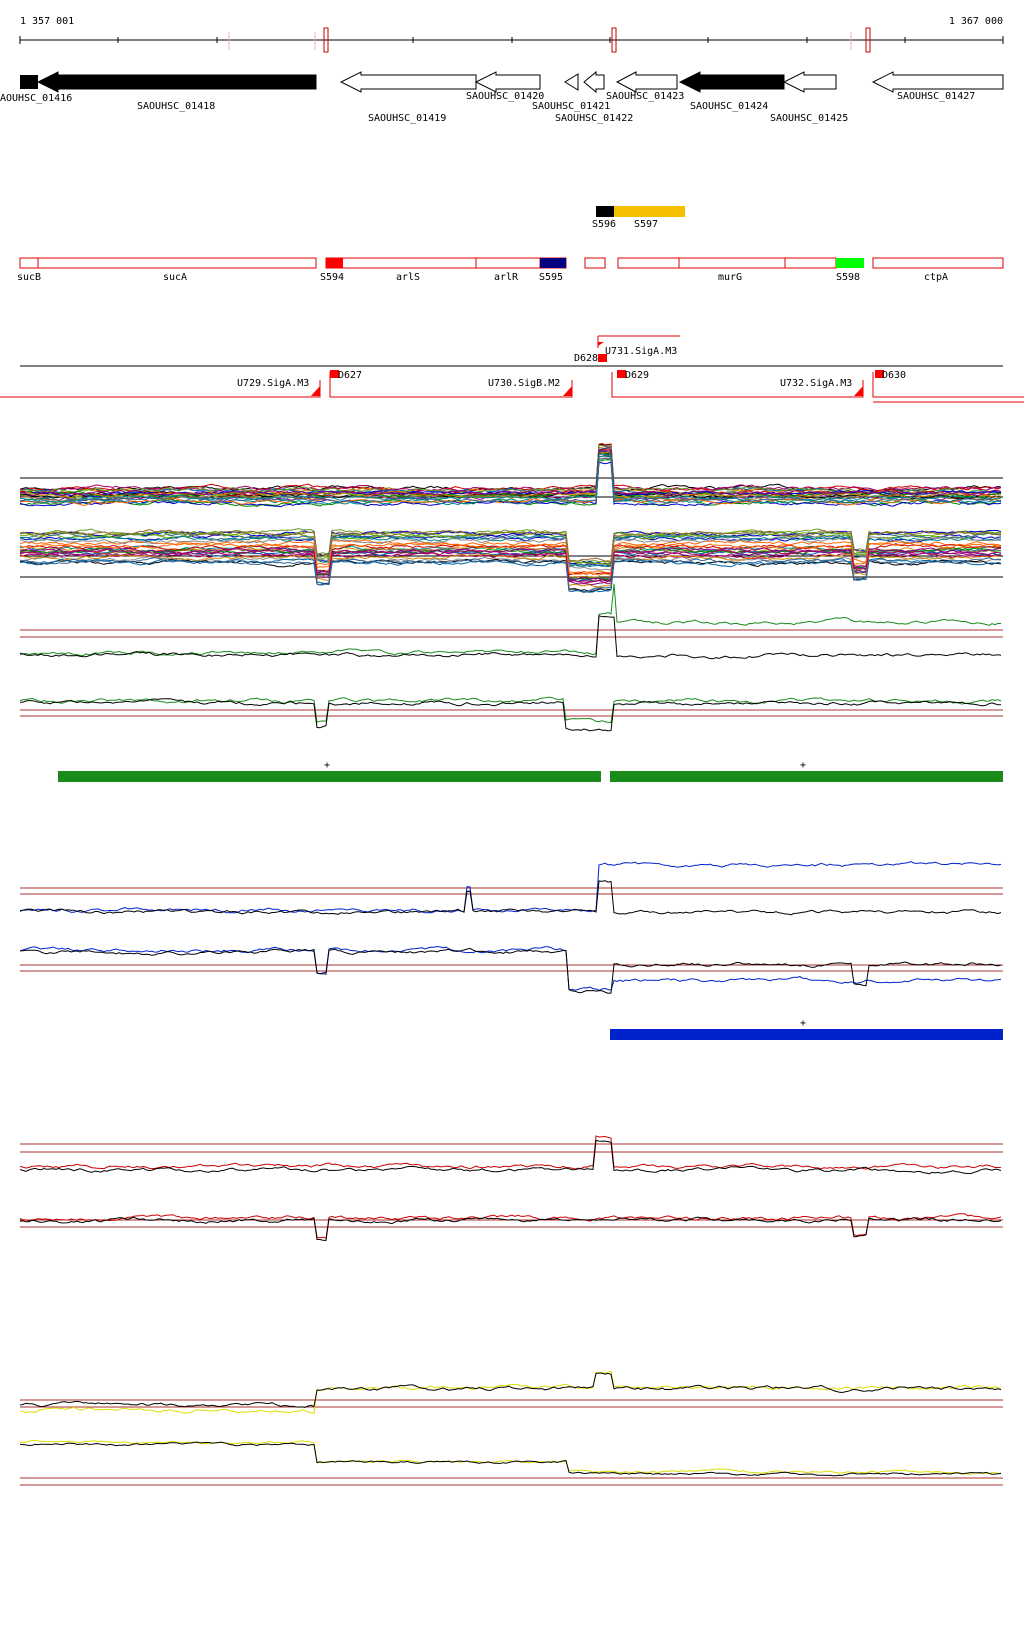 This screenshot has width=1024, height=1640. What do you see at coordinates (595, 263) in the screenshot?
I see `segment-fills` at bounding box center [595, 263].